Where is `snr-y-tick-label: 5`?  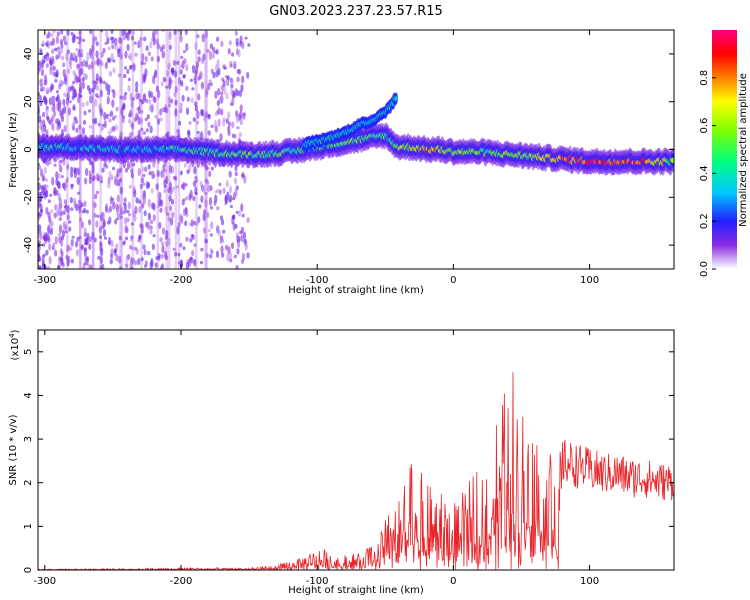 snr-y-tick-label: 5 is located at coordinates (28, 352).